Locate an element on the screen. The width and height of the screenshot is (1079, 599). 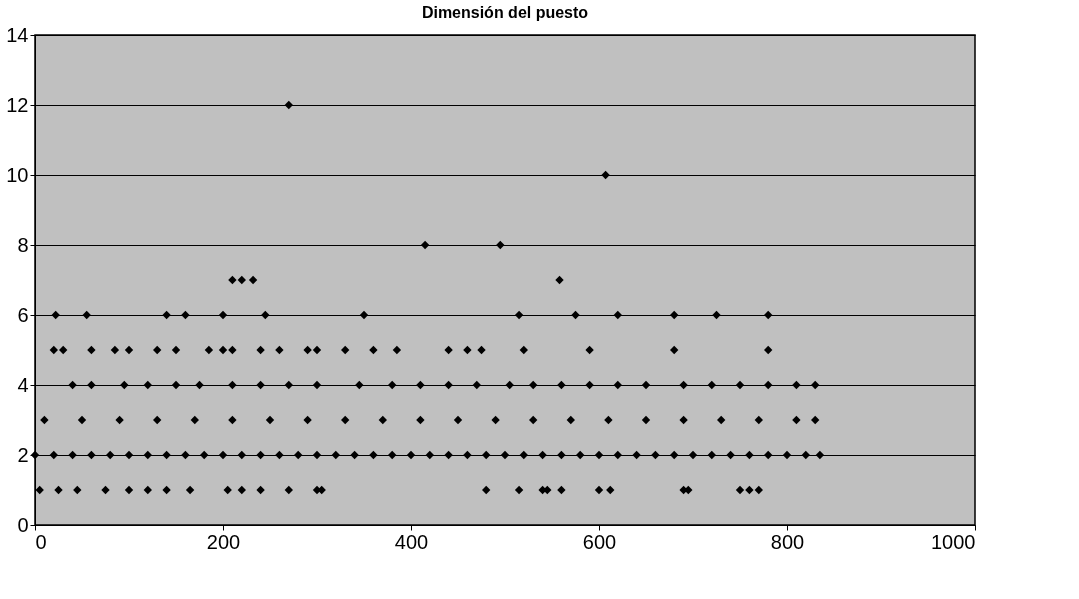
x-tick-label: 0 is located at coordinates (41, 541).